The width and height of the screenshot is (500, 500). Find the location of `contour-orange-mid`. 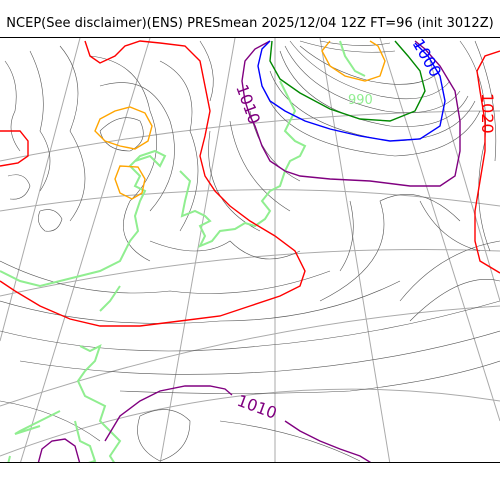

contour-orange-mid is located at coordinates (130, 182).